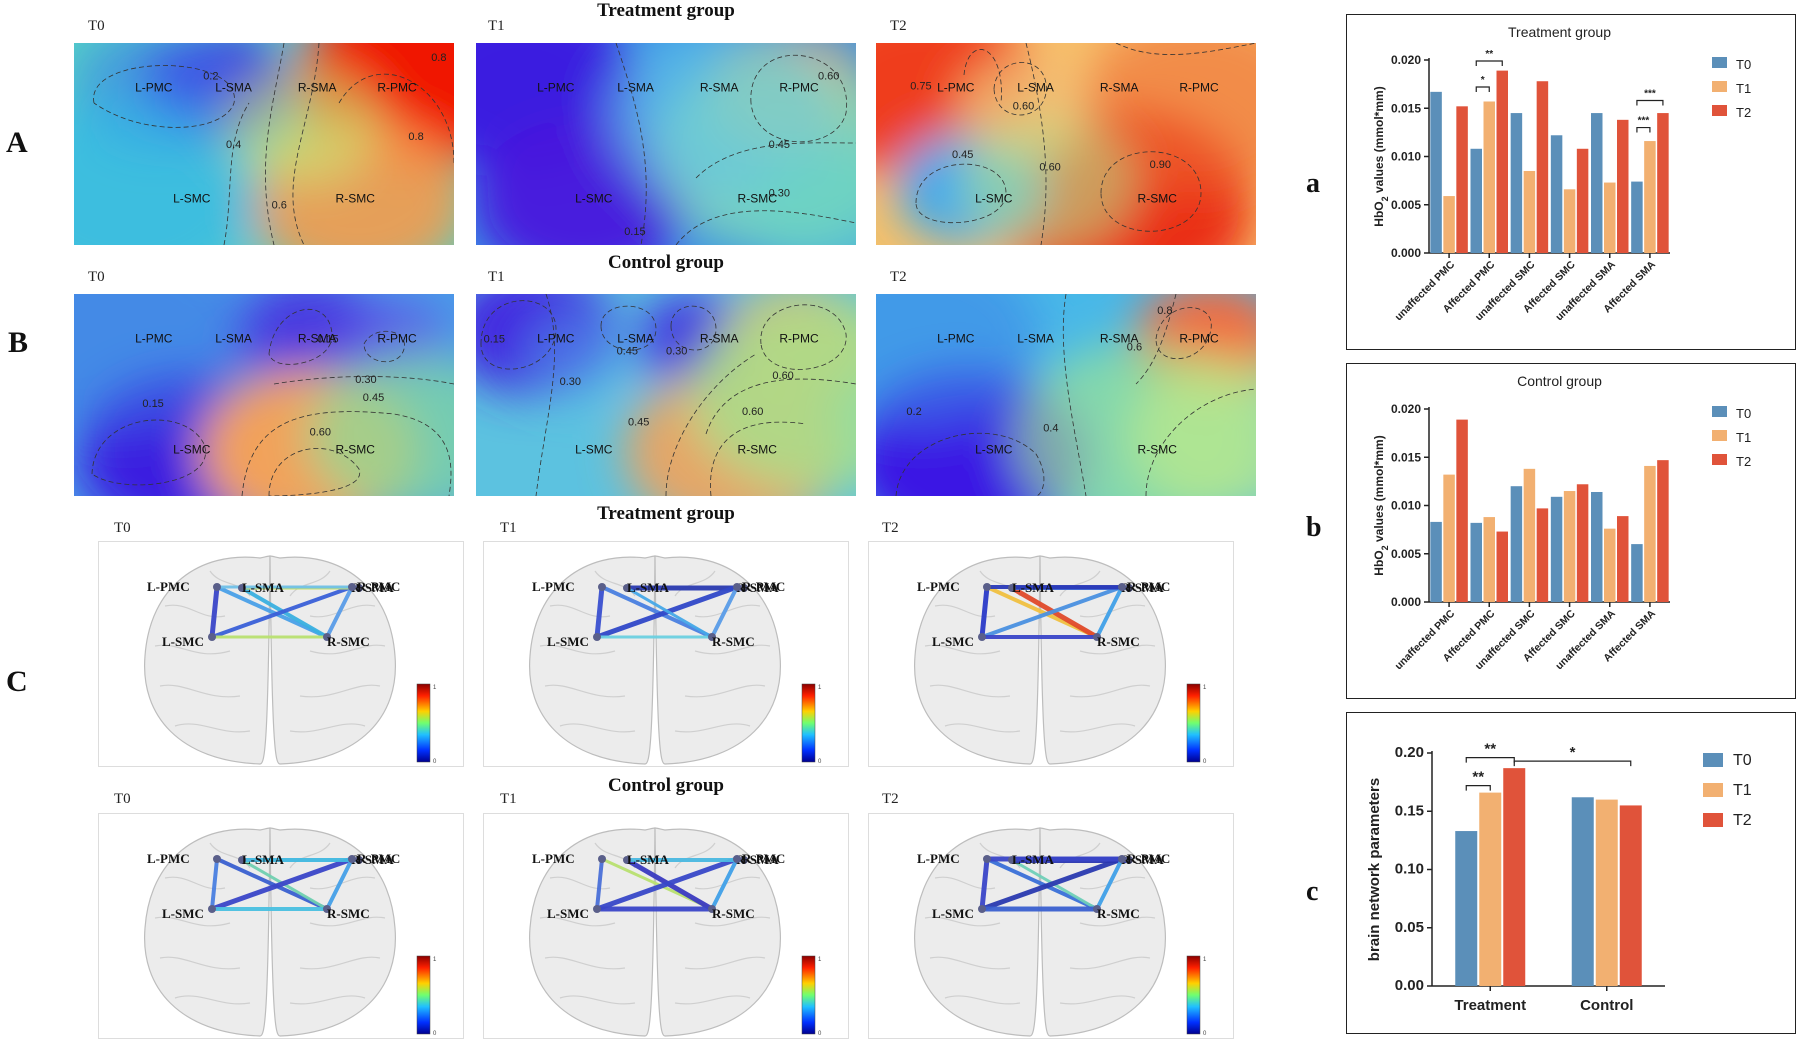  What do you see at coordinates (233, 145) in the screenshot?
I see `contour-label: 0.4` at bounding box center [233, 145].